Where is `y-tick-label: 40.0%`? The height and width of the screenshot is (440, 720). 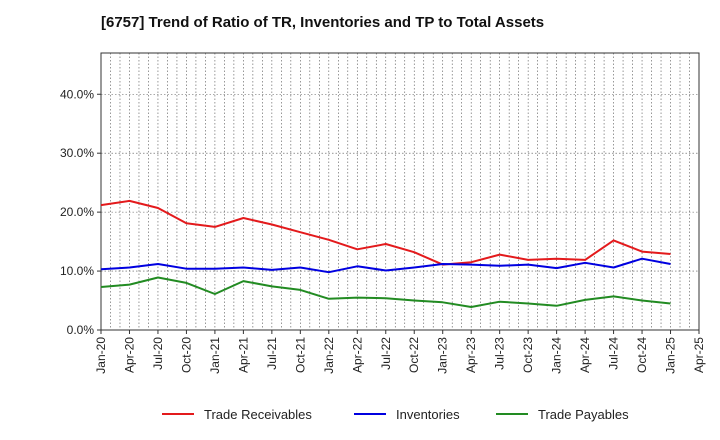 y-tick-label: 40.0% is located at coordinates (77, 94).